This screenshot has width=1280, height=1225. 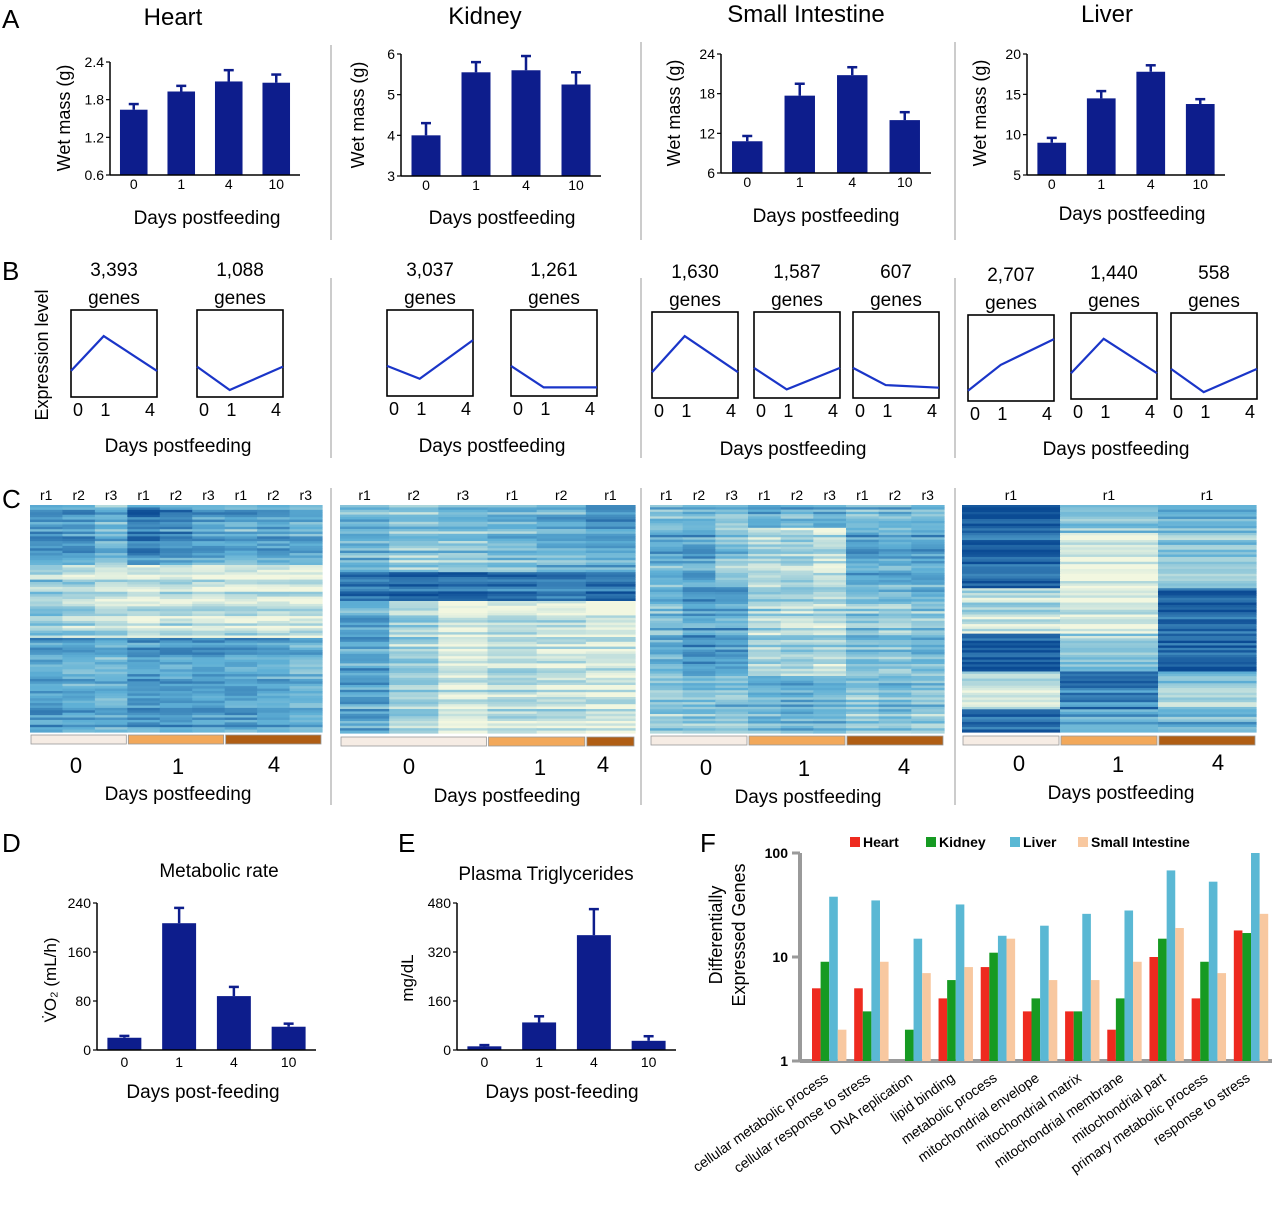 What do you see at coordinates (95, 137) in the screenshot?
I see `y-tick-label: 1.2` at bounding box center [95, 137].